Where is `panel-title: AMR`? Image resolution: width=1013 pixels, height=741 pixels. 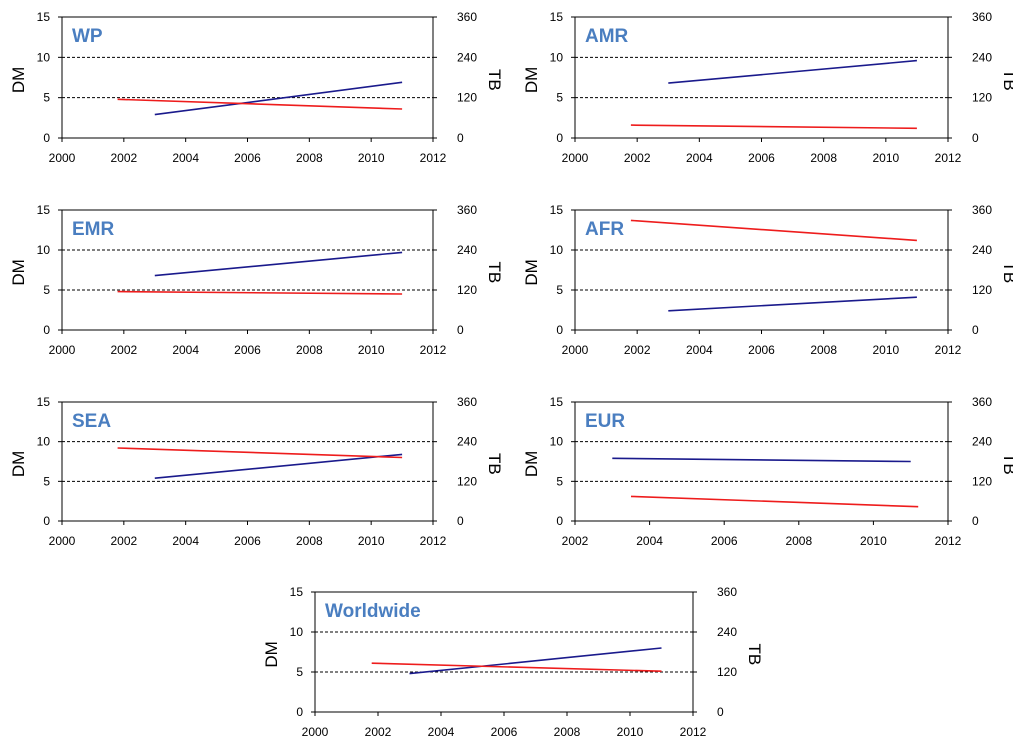 panel-title: AMR is located at coordinates (607, 36).